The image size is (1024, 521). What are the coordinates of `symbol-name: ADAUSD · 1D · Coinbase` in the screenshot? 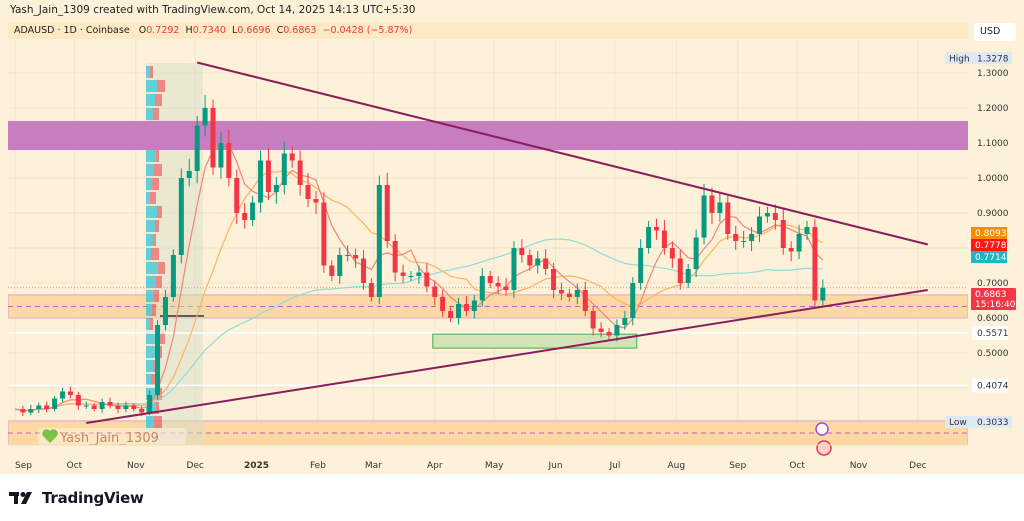 It's located at (72, 30).